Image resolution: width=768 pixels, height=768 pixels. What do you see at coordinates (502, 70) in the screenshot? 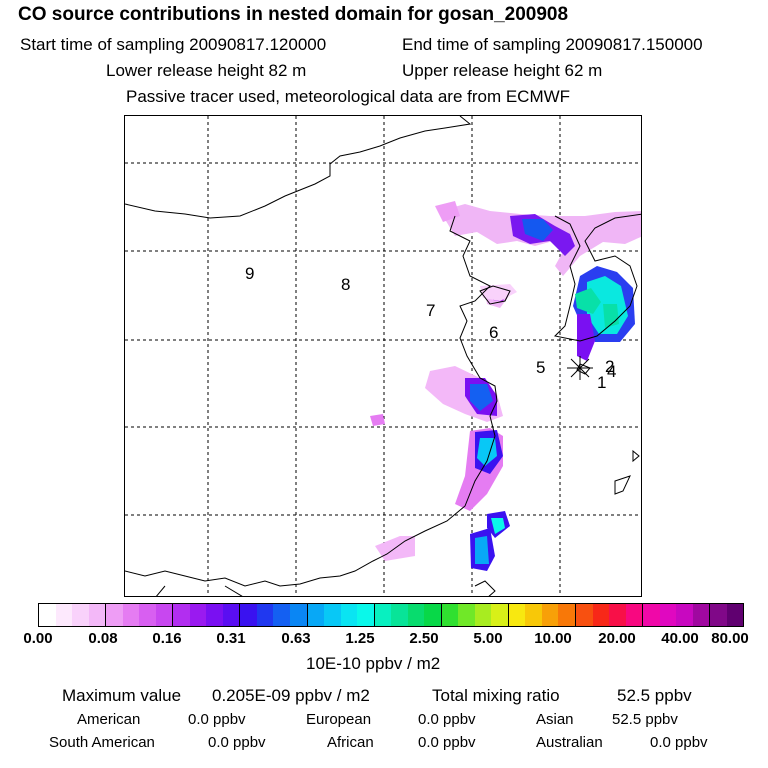
I see `upper-release-height: Upper release height 62 m` at bounding box center [502, 70].